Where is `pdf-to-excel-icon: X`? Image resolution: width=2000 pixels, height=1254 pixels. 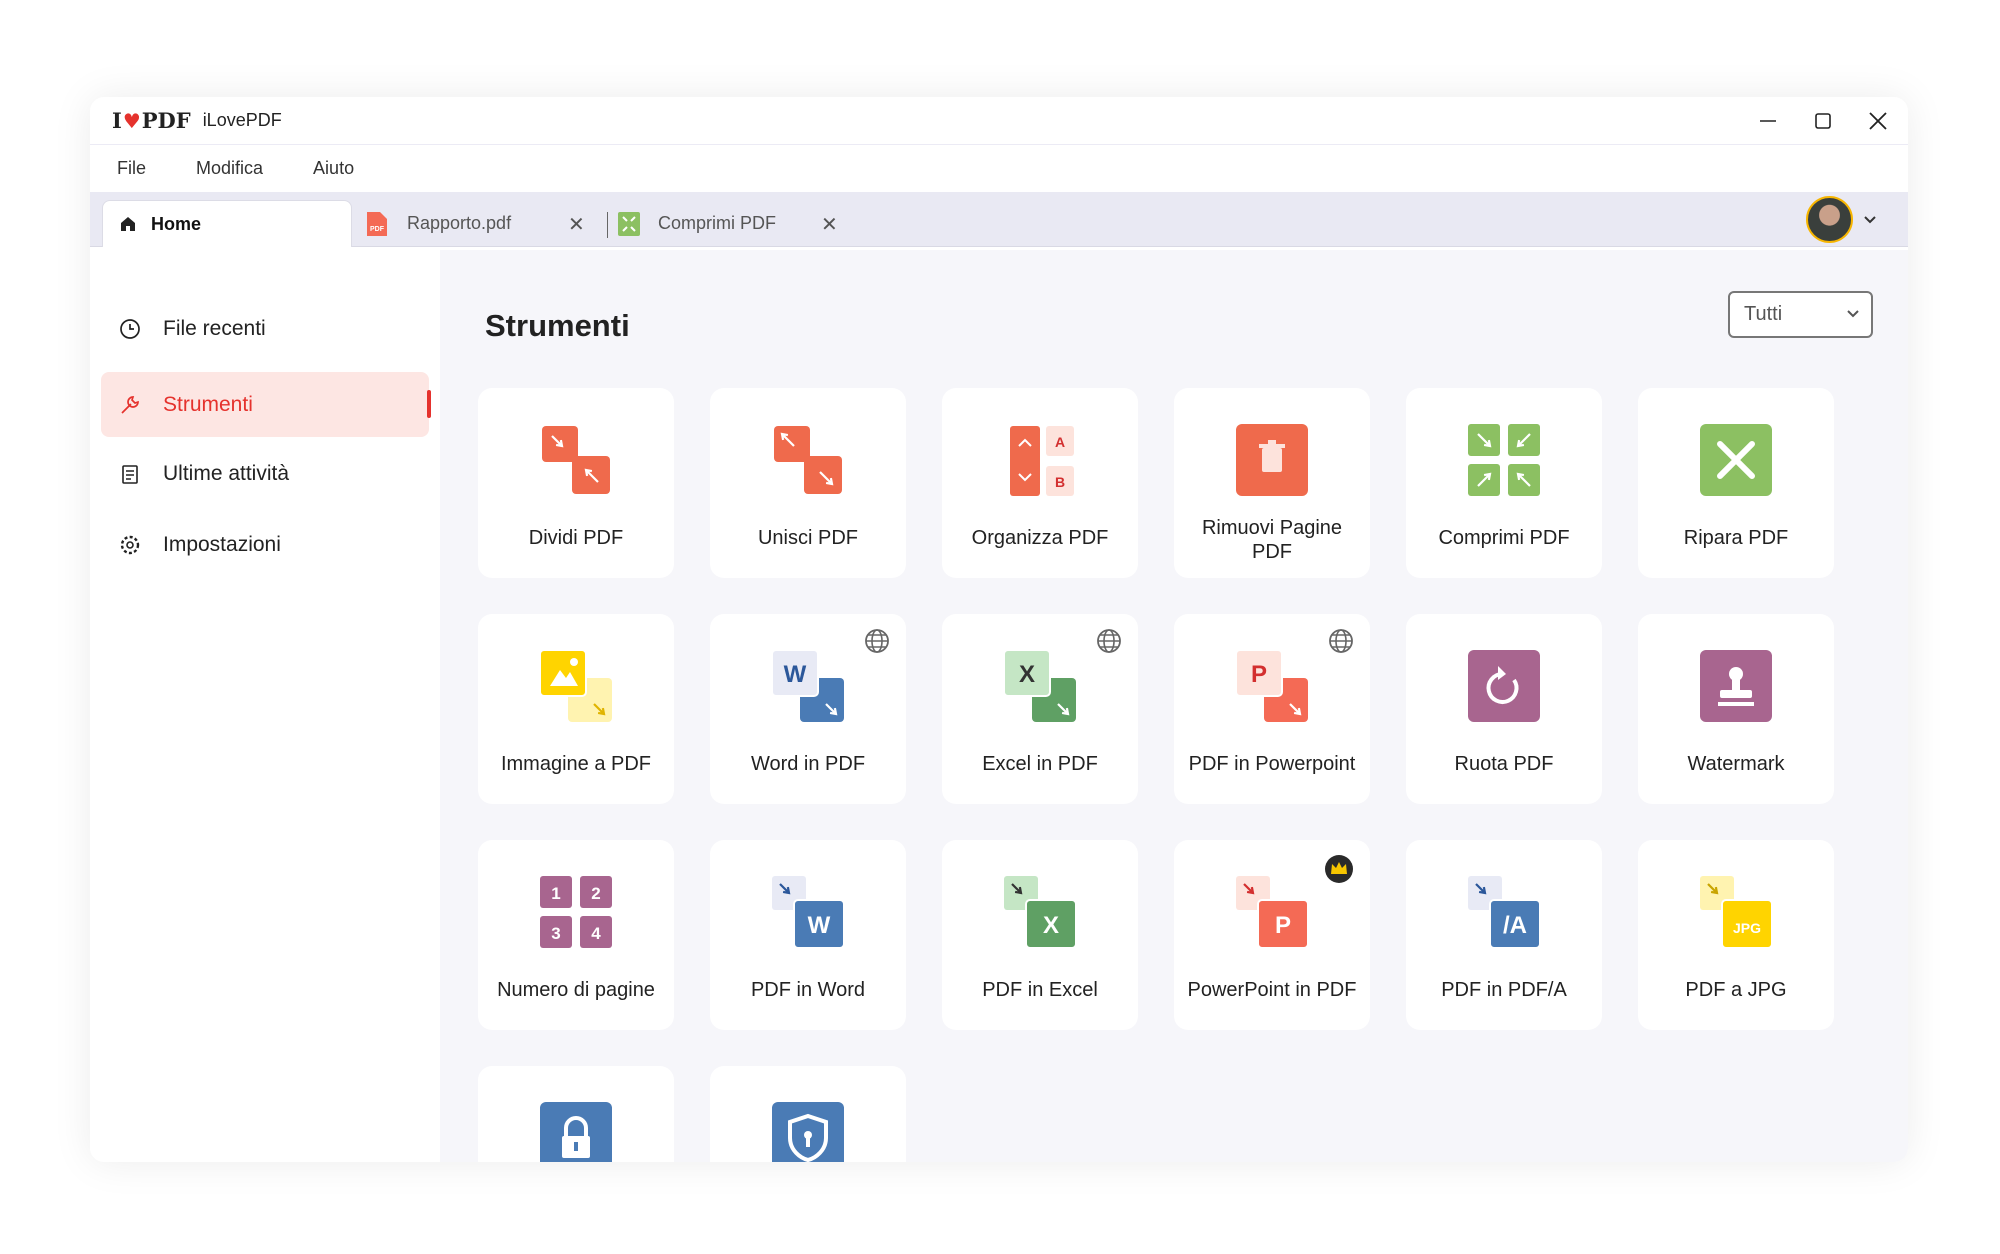 pdf-to-excel-icon: X is located at coordinates (1040, 912).